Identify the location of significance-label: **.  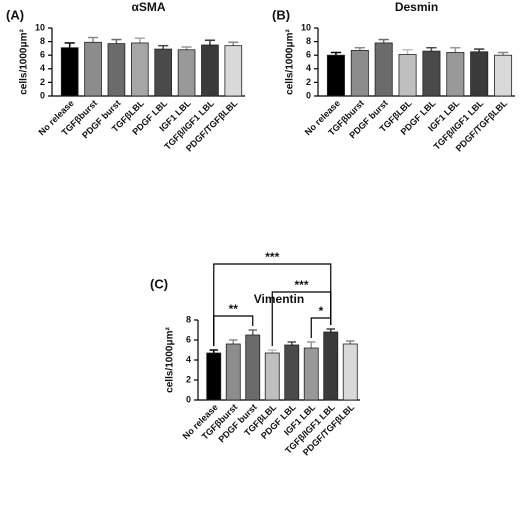
(234, 309).